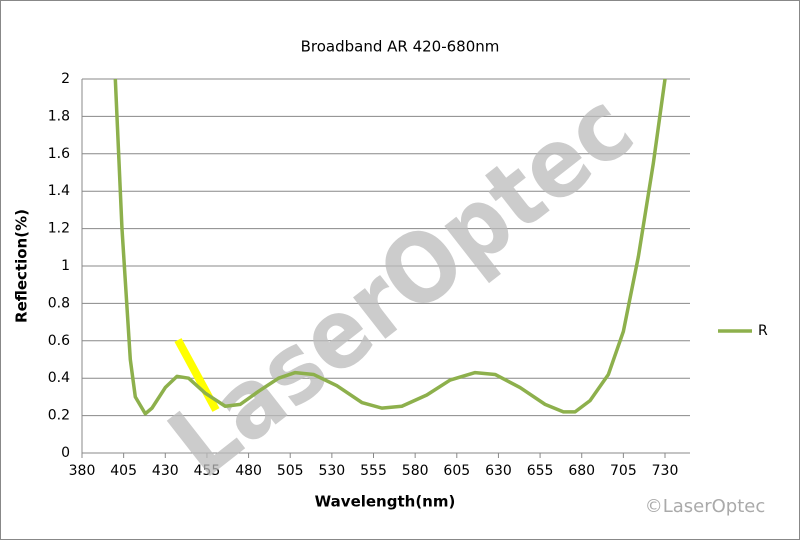  I want to click on x-tick-label: 455, so click(207, 471).